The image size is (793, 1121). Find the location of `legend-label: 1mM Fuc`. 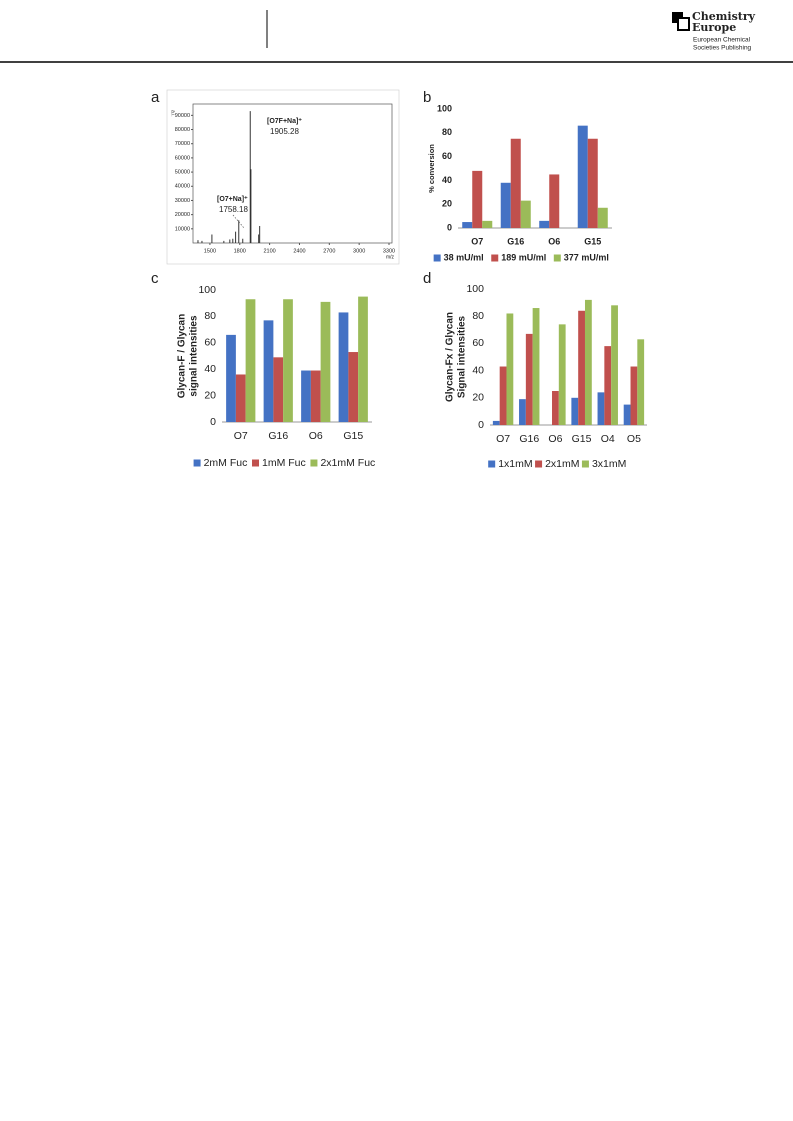

legend-label: 1mM Fuc is located at coordinates (284, 463).